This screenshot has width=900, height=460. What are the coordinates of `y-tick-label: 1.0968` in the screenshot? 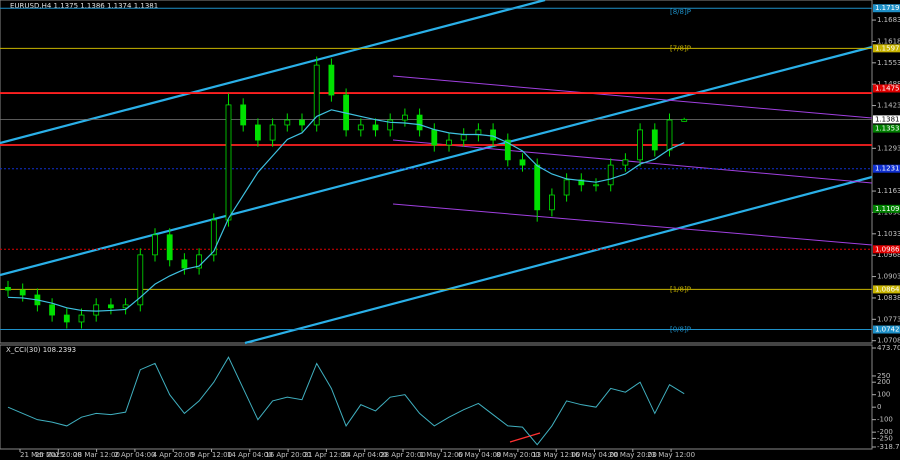 It's located at (888, 255).